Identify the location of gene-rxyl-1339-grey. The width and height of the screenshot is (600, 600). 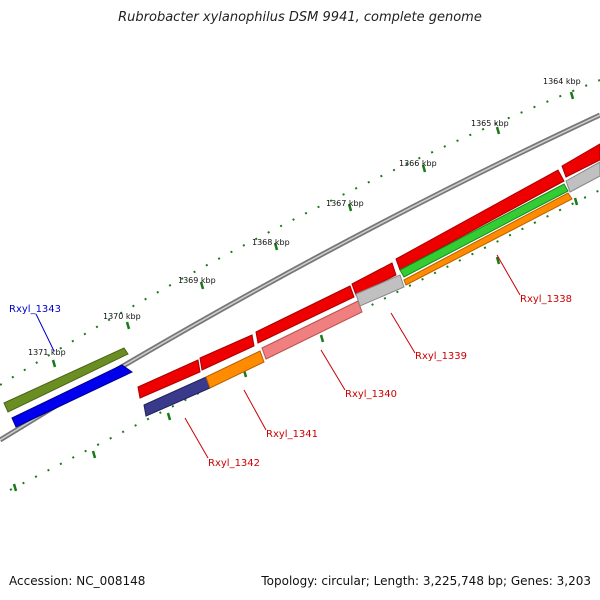
(380, 290).